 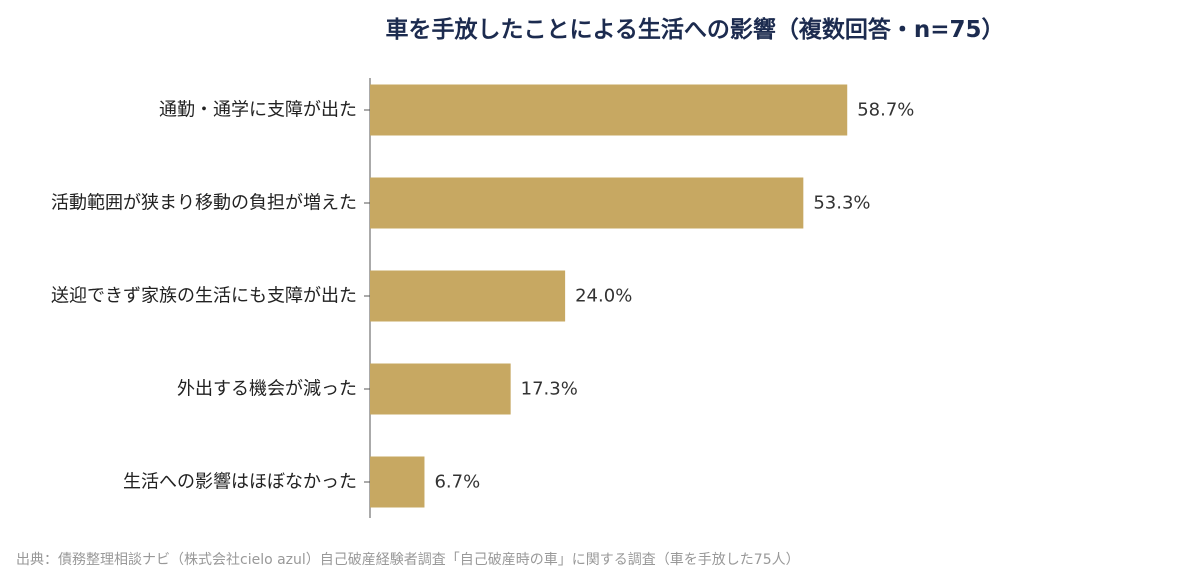 What do you see at coordinates (603, 296) in the screenshot?
I see `value-label: 24.0%` at bounding box center [603, 296].